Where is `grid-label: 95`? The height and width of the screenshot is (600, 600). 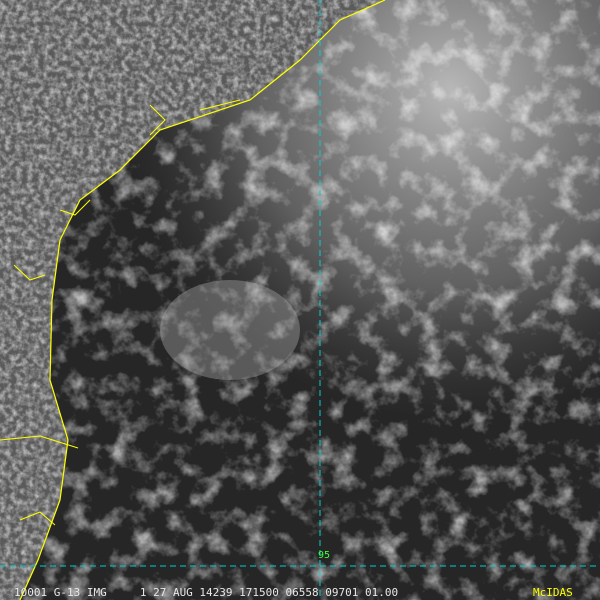
grid-label: 95 is located at coordinates (324, 555).